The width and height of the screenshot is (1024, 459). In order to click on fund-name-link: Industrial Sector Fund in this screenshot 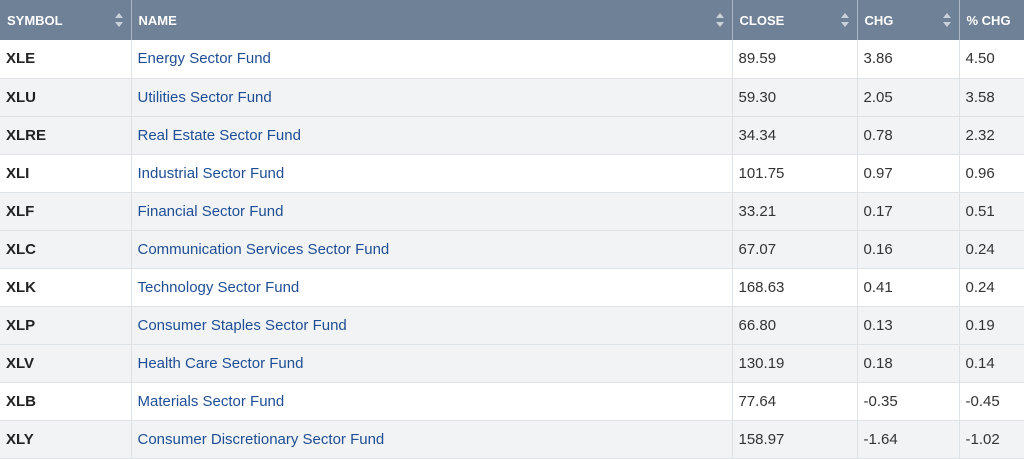, I will do `click(211, 173)`.